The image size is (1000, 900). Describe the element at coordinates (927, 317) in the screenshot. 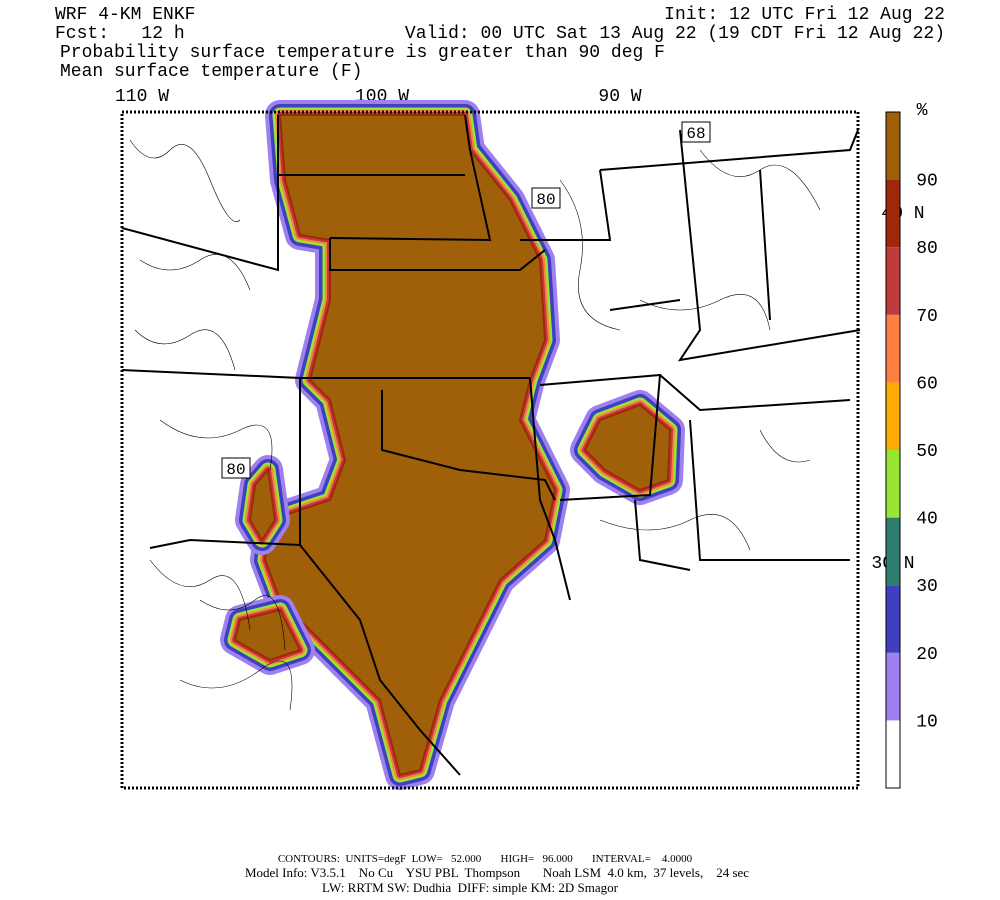

I see `colorbar-label: 70` at that location.